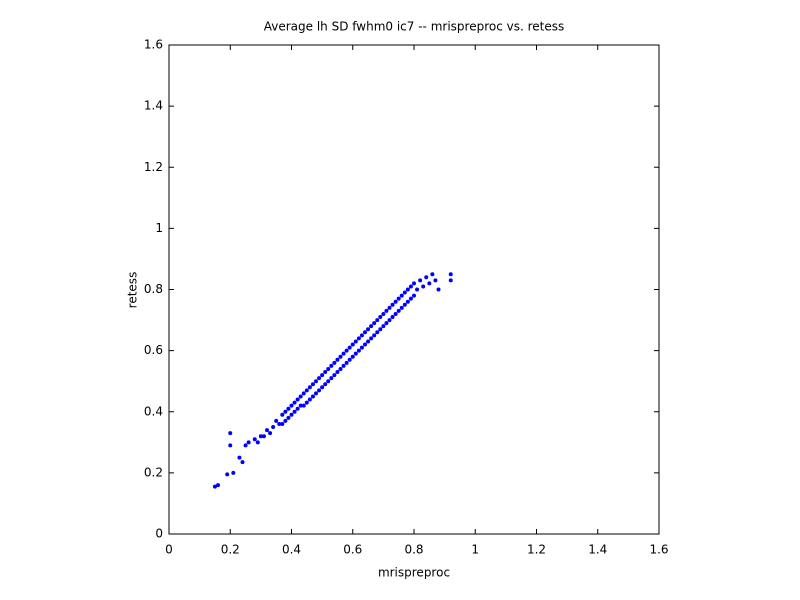 Image resolution: width=800 pixels, height=600 pixels. What do you see at coordinates (291, 550) in the screenshot?
I see `x-tick-label: 0.4` at bounding box center [291, 550].